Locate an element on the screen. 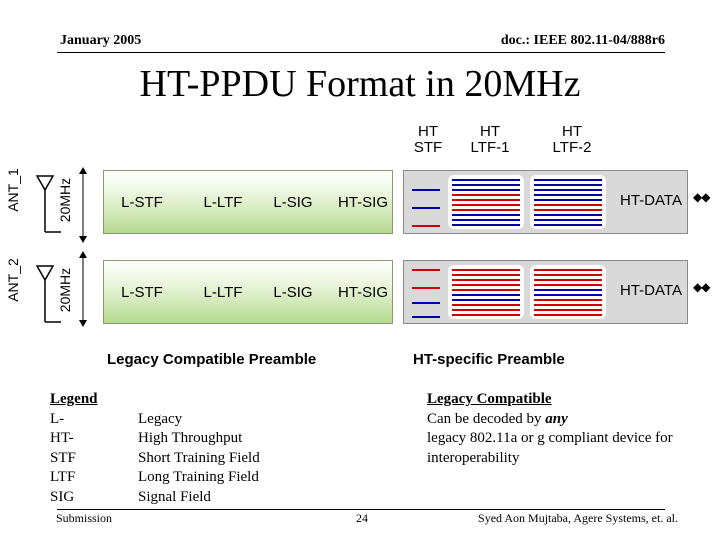 This screenshot has width=720, height=540. header-ht-ltf2-line2: LTF-2 is located at coordinates (572, 147).